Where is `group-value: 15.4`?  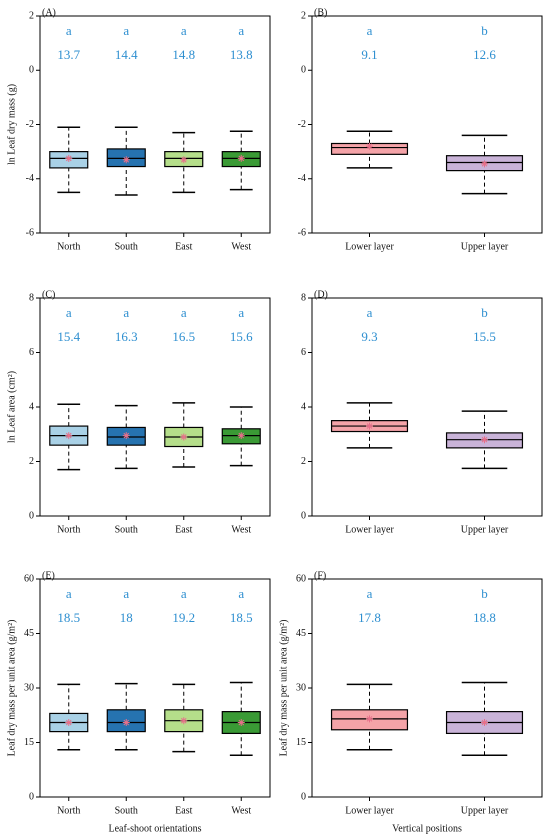 group-value: 15.4 is located at coordinates (68, 336).